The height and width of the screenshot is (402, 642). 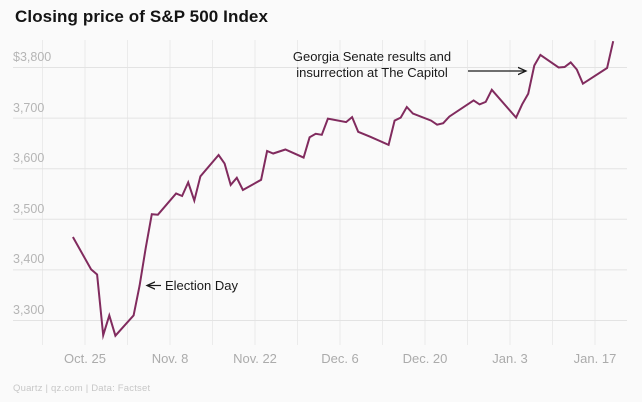 What do you see at coordinates (32, 57) in the screenshot?
I see `y-axis-label: $3,800` at bounding box center [32, 57].